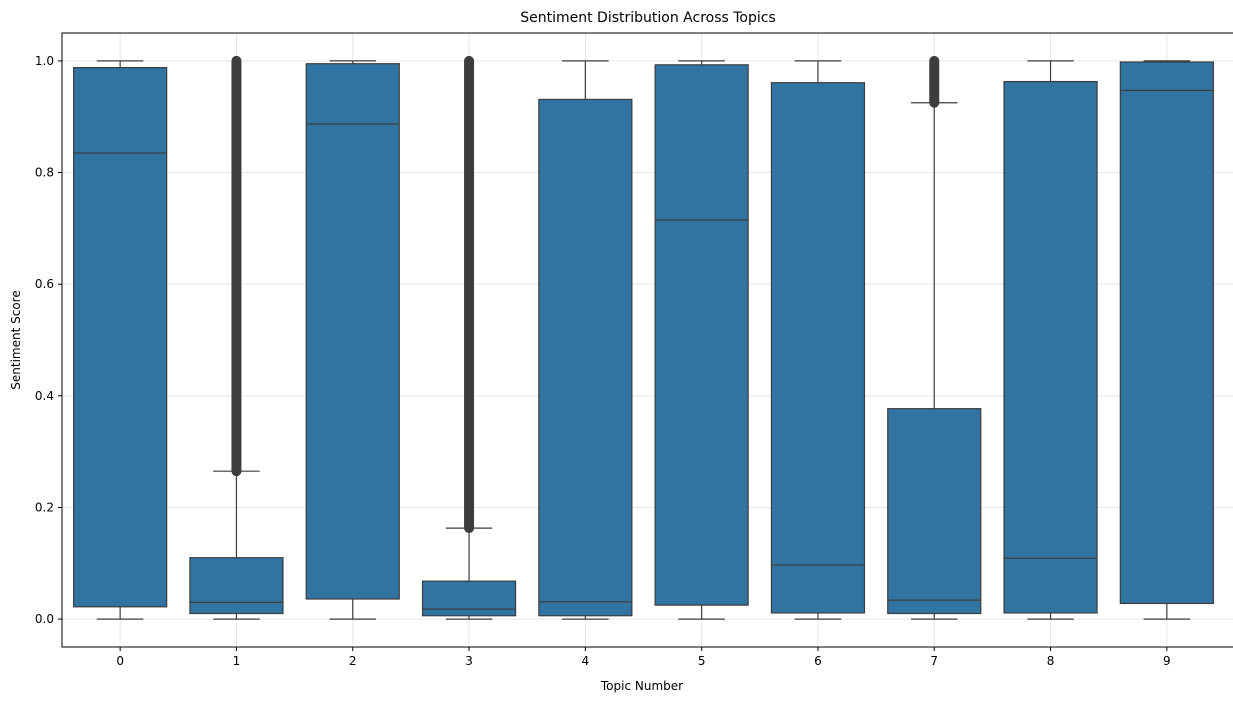 This screenshot has height=701, width=1233. Describe the element at coordinates (702, 661) in the screenshot. I see `x-tick-label: 5` at that location.